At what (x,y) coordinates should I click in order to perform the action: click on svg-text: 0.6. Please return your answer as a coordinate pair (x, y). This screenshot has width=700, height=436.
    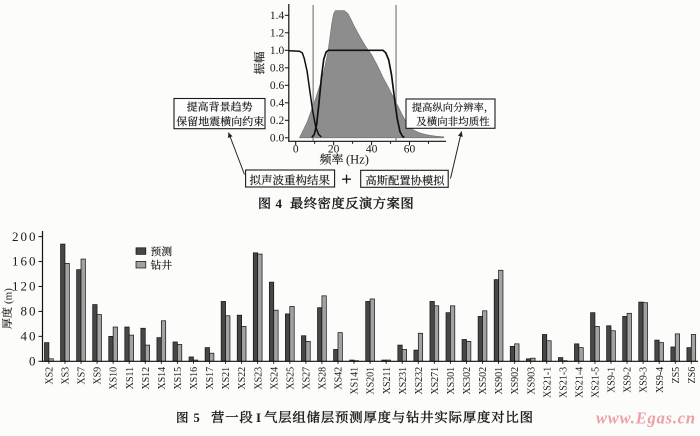
    Looking at the image, I should click on (277, 86).